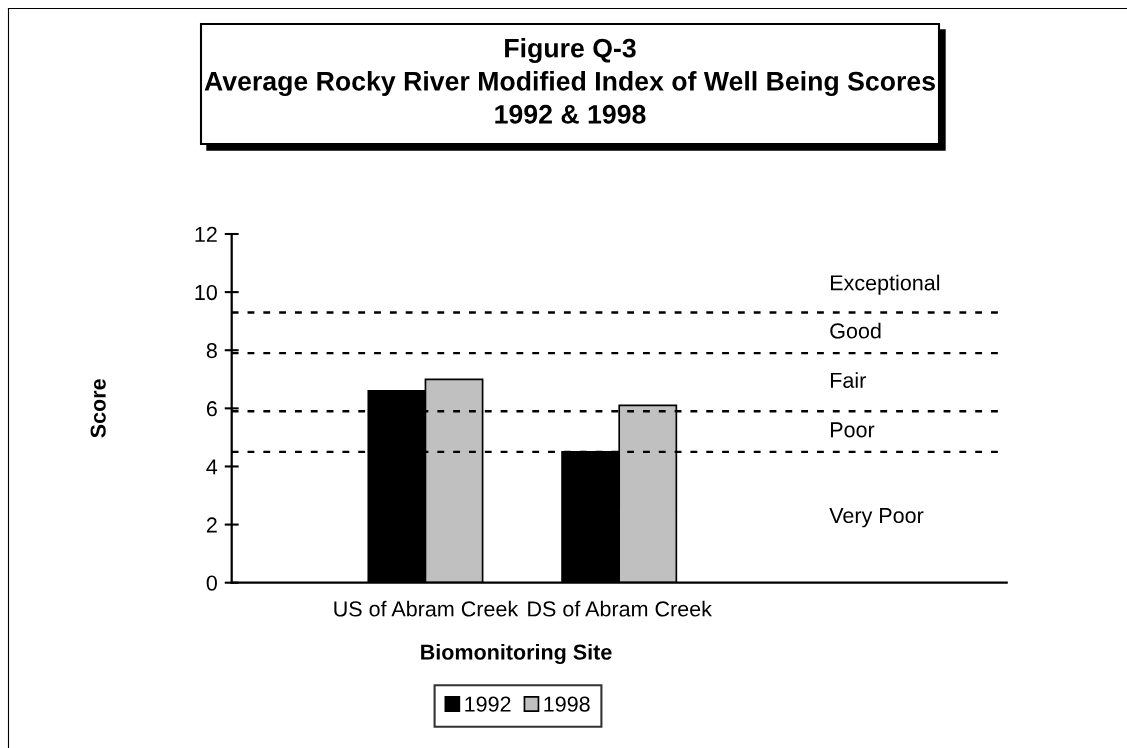 The width and height of the screenshot is (1127, 748). What do you see at coordinates (211, 583) in the screenshot?
I see `y-tick-label: 0` at bounding box center [211, 583].